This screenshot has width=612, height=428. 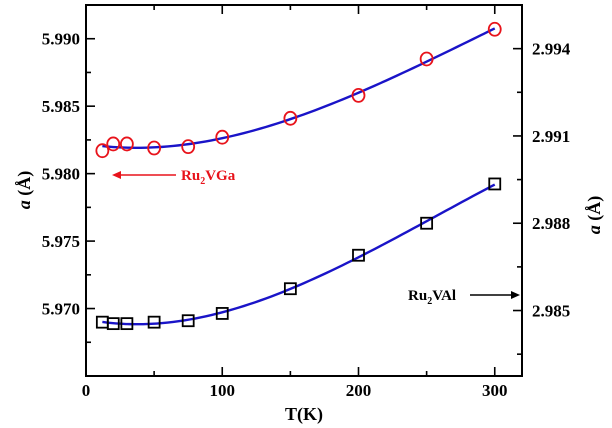 What do you see at coordinates (594, 211) in the screenshot?
I see `y-axis-right-title-unit: (Å)` at bounding box center [594, 211].